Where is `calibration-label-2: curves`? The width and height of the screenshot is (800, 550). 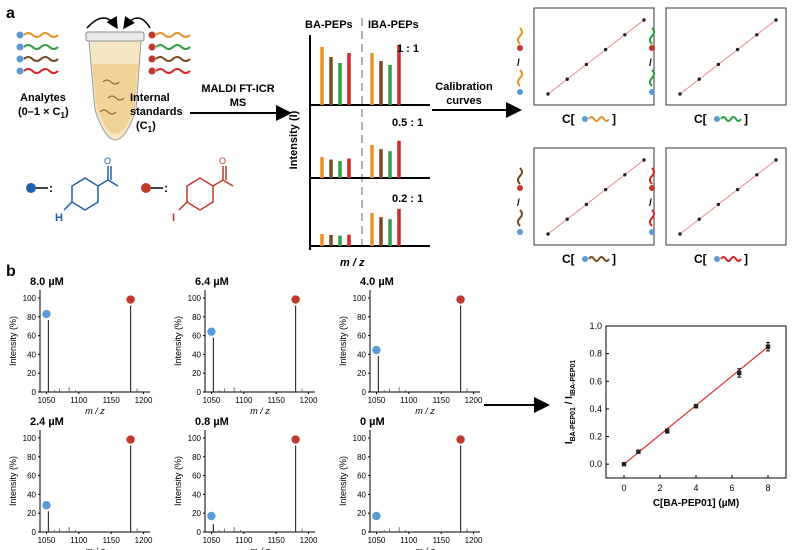
calibration-label-2: curves is located at coordinates (463, 101).